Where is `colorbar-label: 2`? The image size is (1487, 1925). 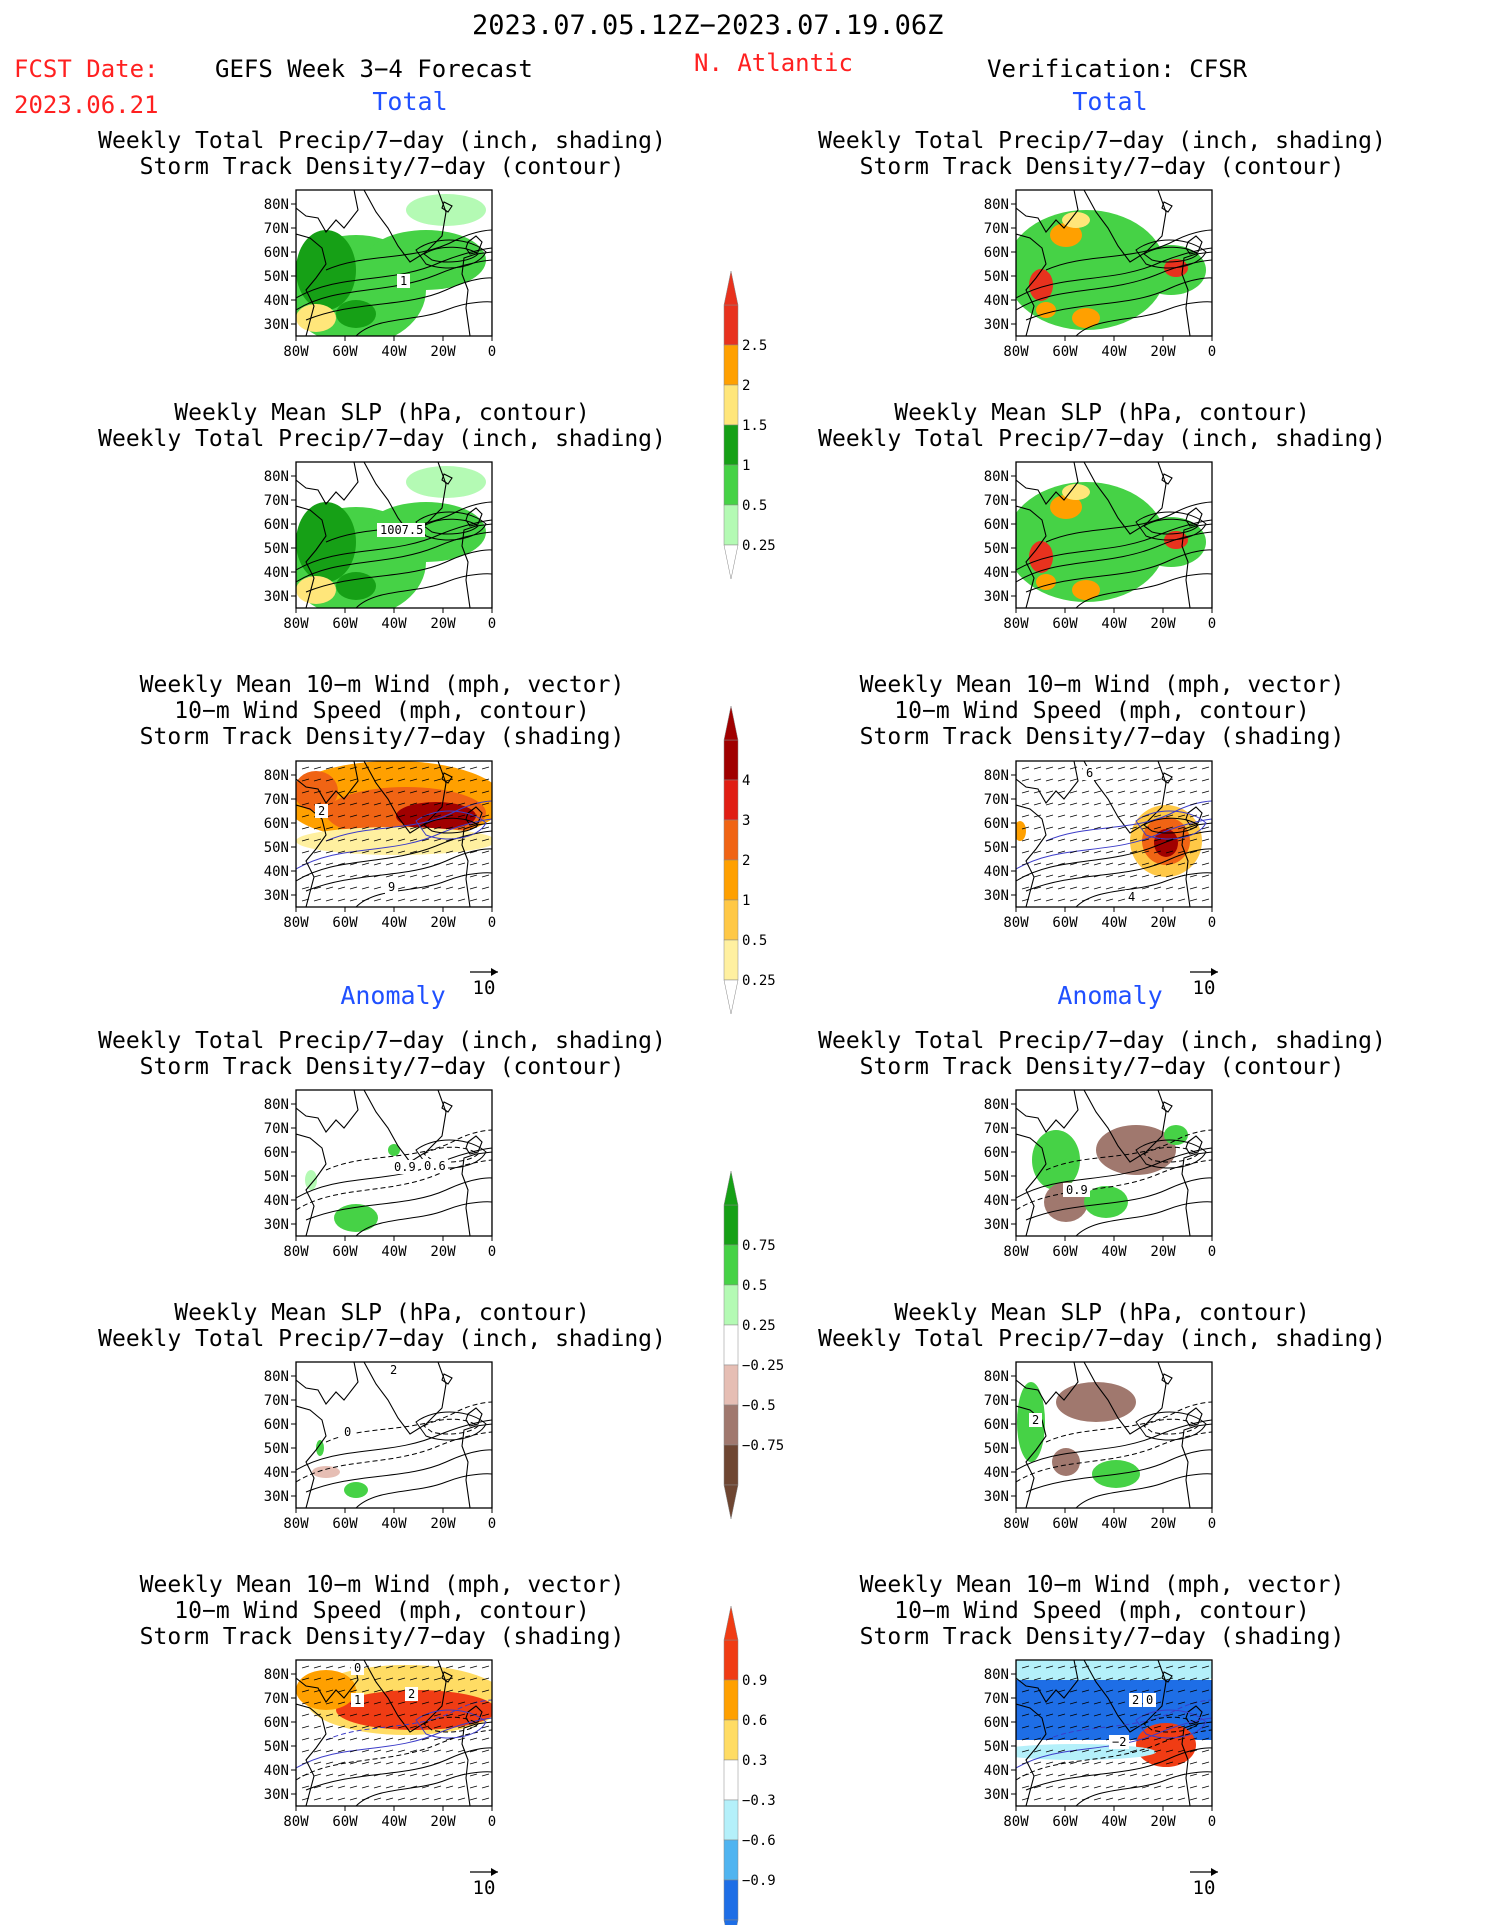 colorbar-label: 2 is located at coordinates (746, 386).